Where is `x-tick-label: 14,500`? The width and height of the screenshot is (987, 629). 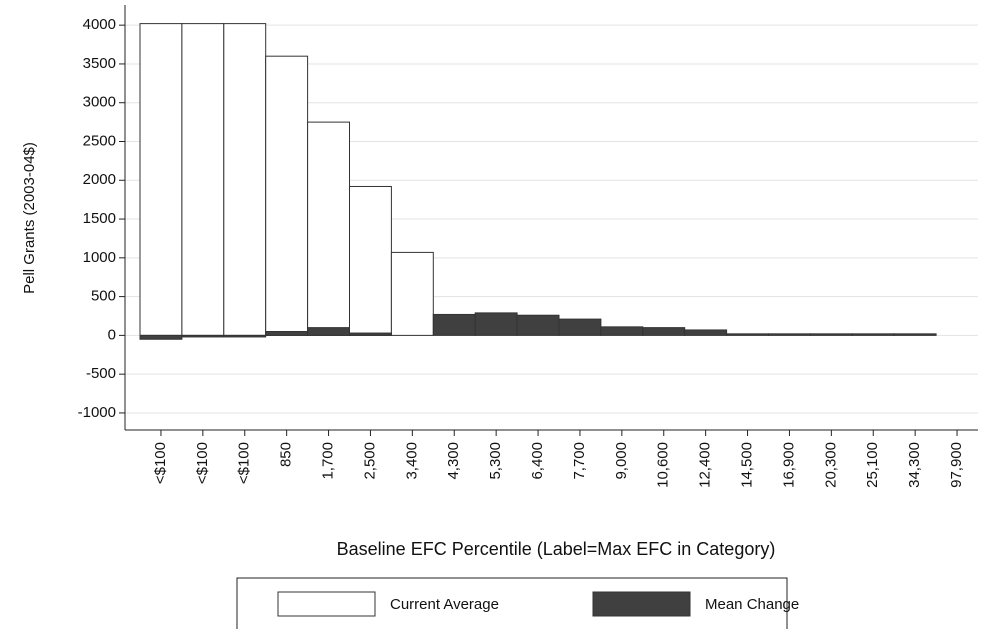
x-tick-label: 14,500 is located at coordinates (747, 465).